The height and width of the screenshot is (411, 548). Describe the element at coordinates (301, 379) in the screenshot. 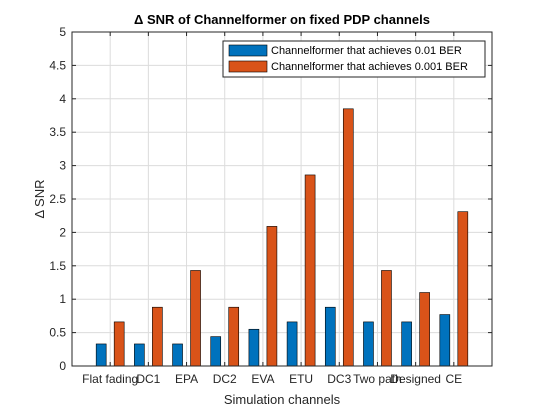

I see `x-tick-label: ETU` at that location.